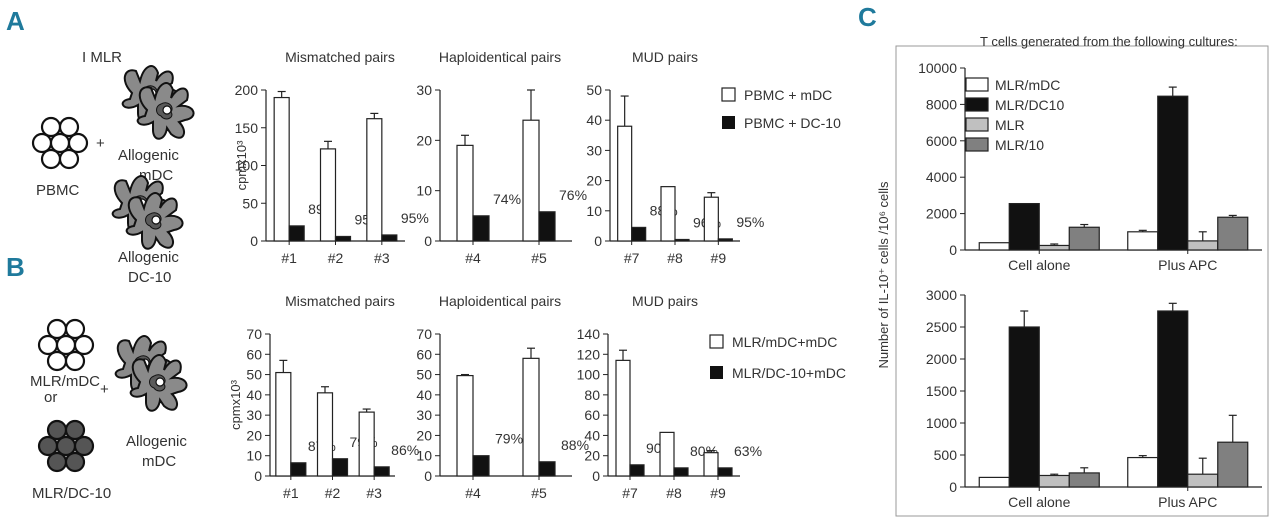  I want to click on stim-label-bottom-2: DC-10, so click(149, 277).